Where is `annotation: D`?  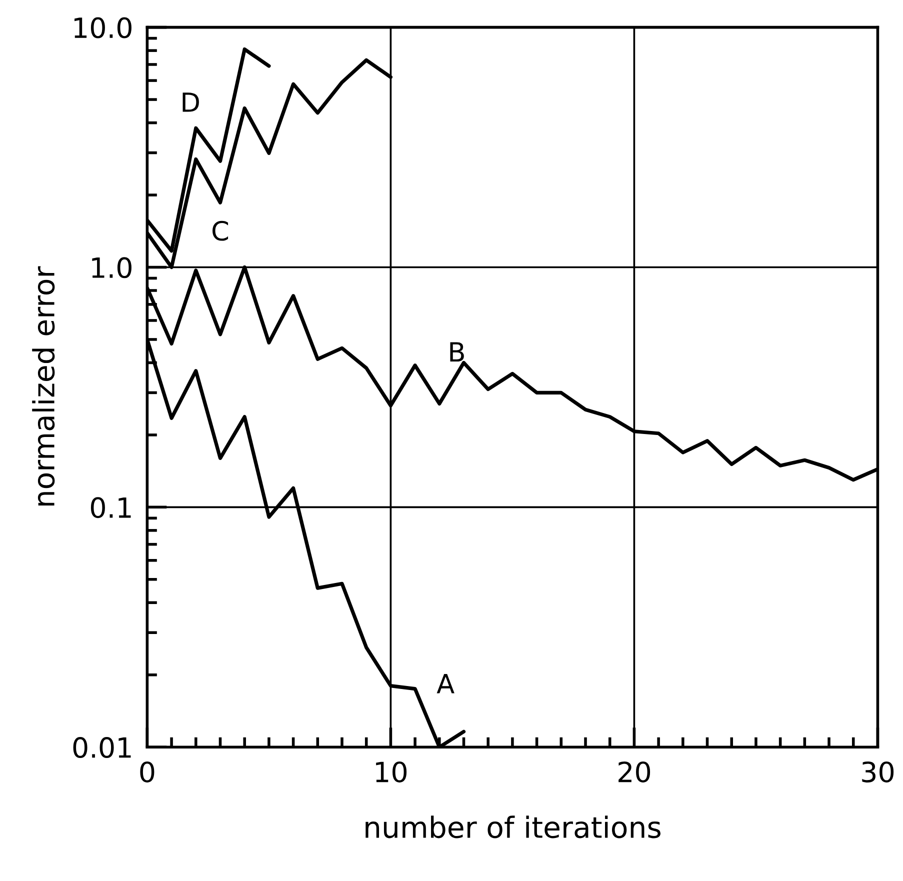
annotation: D is located at coordinates (190, 102).